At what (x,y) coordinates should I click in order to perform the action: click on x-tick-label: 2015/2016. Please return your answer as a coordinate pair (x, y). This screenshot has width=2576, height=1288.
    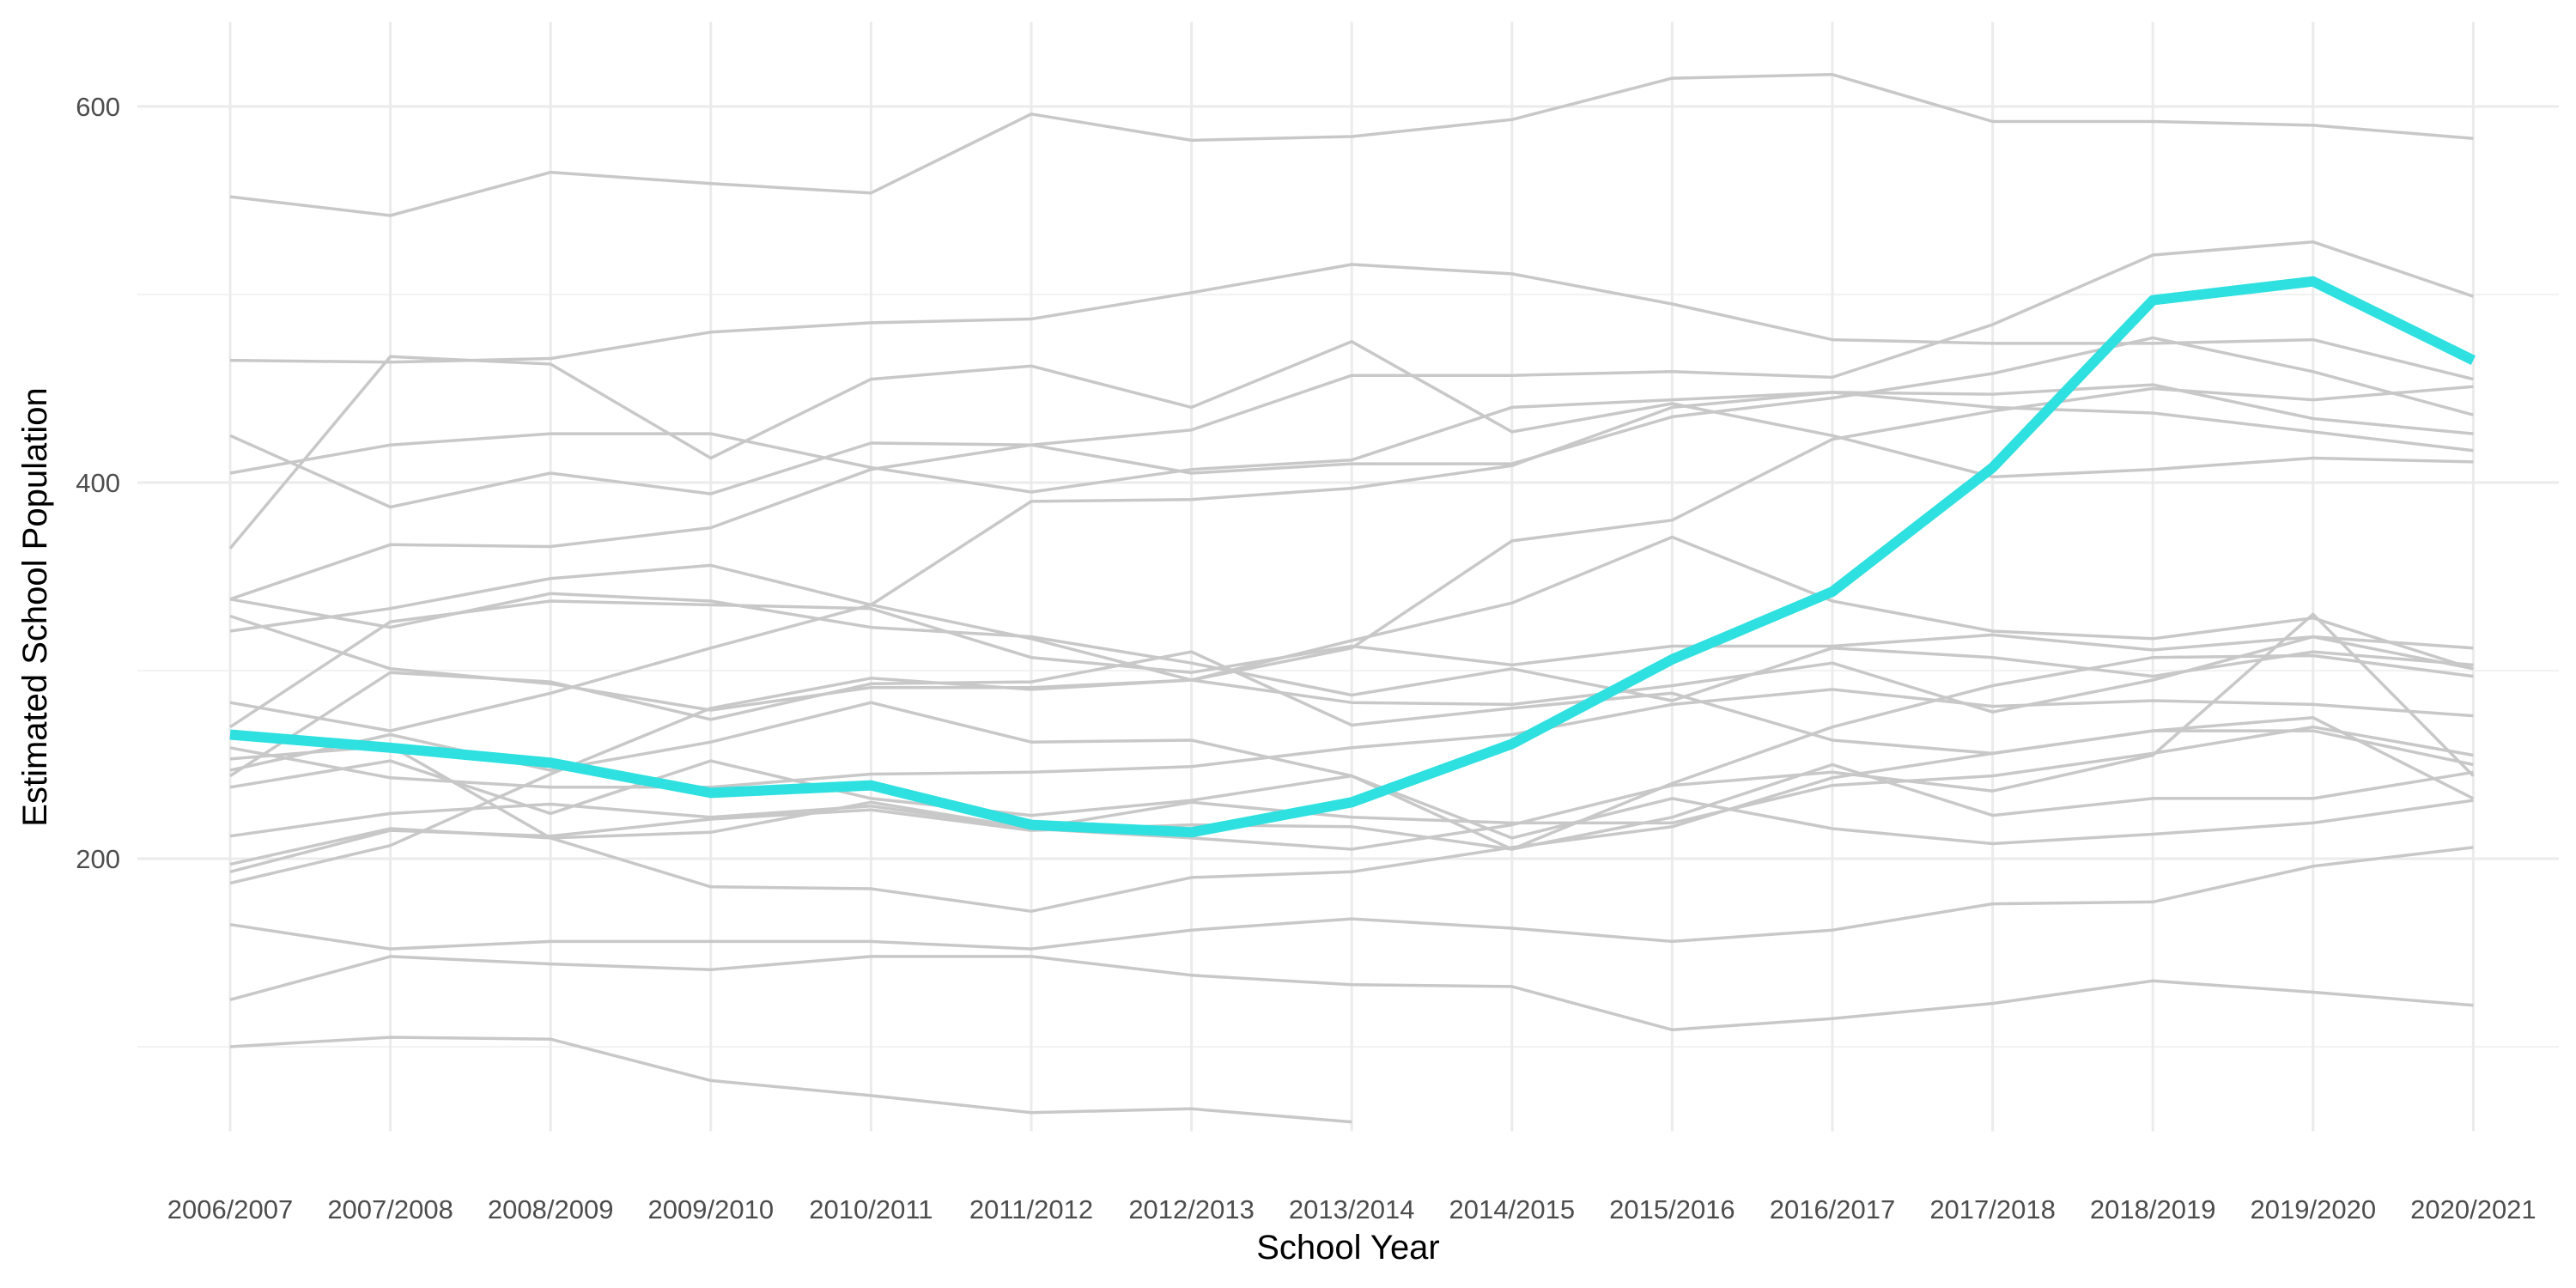
    Looking at the image, I should click on (1672, 1209).